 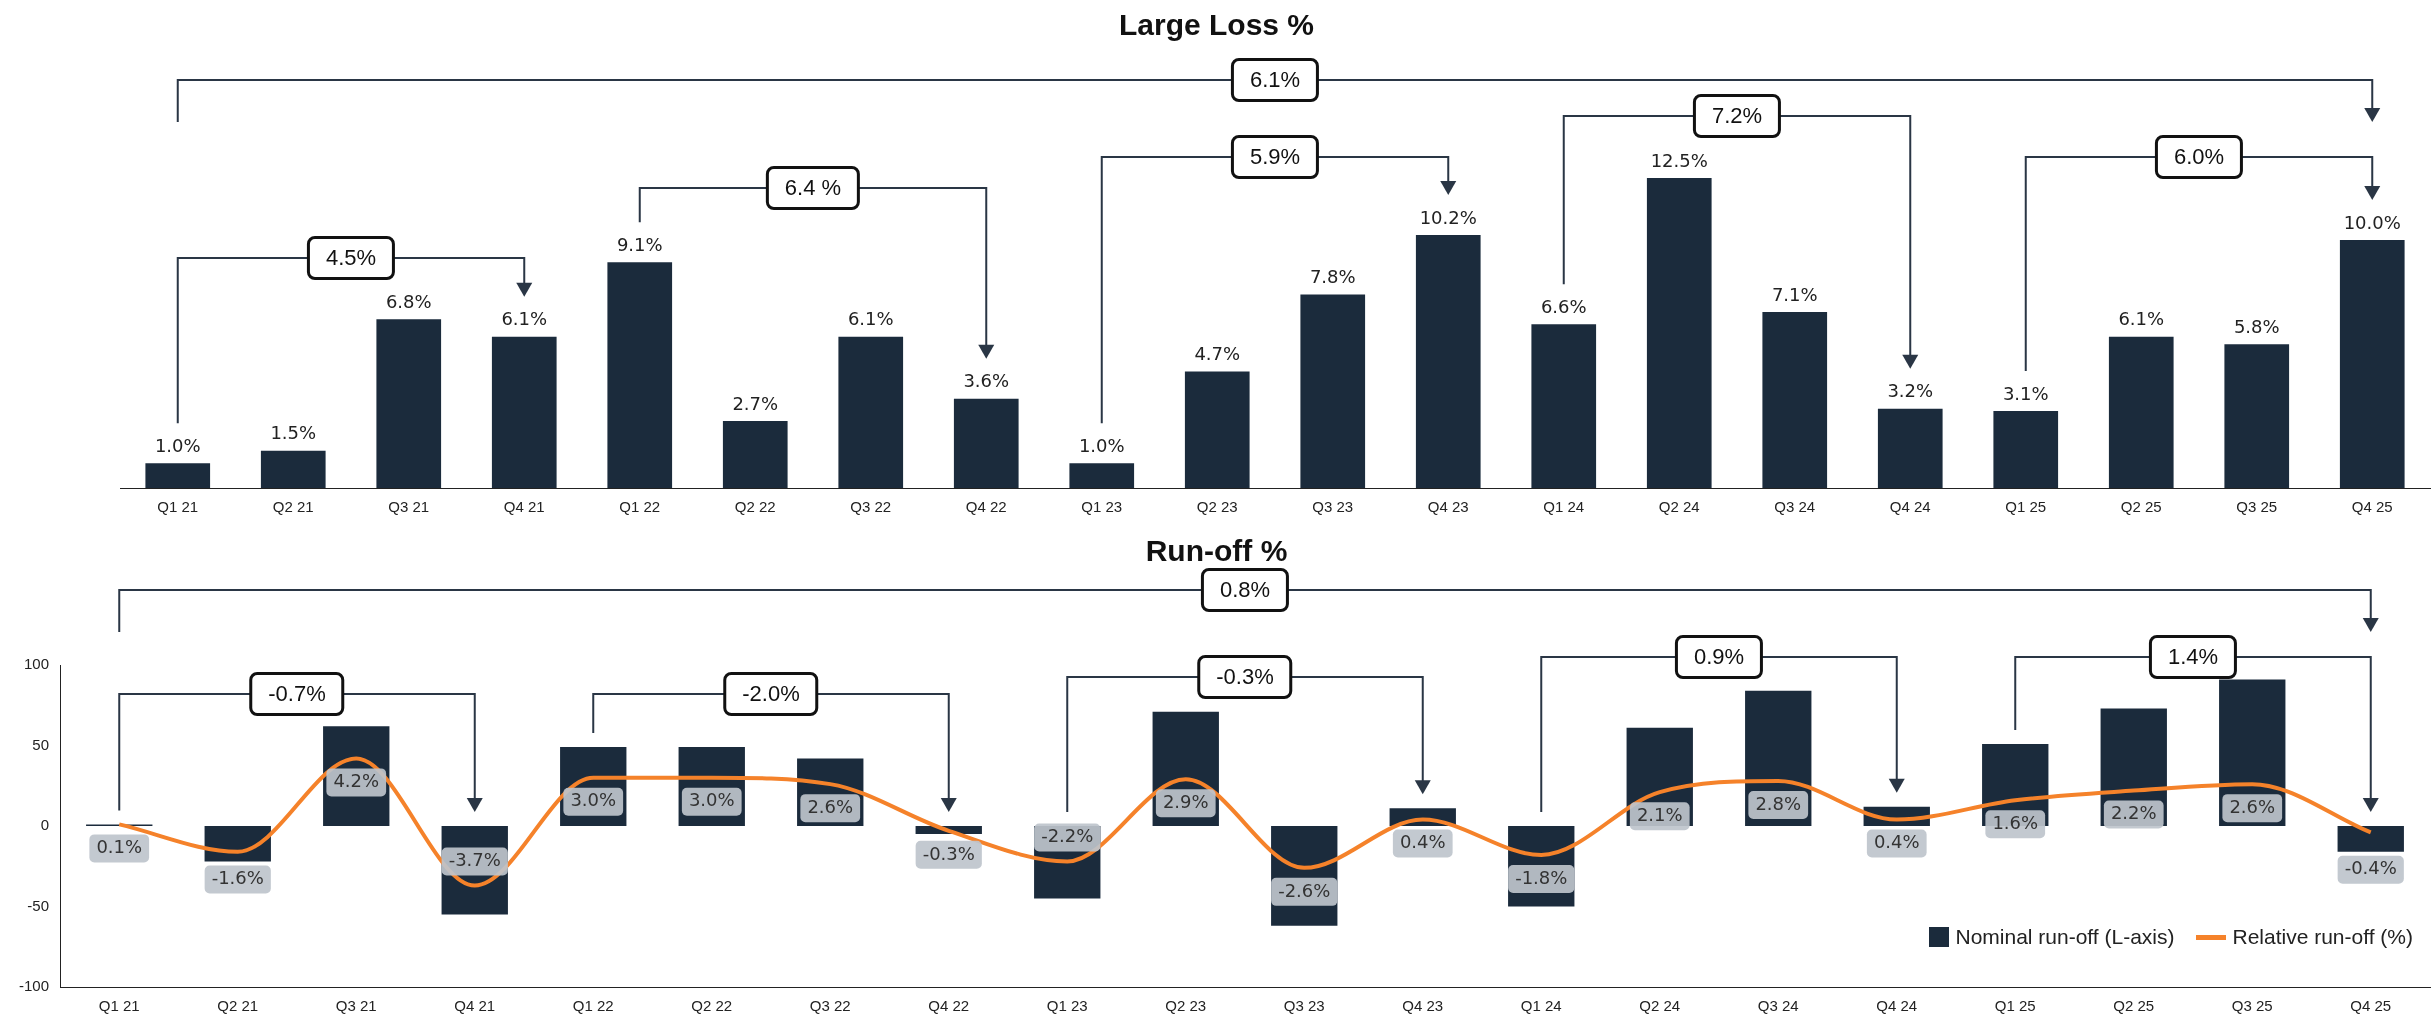 What do you see at coordinates (44, 825) in the screenshot?
I see `y-tick-label: 0` at bounding box center [44, 825].